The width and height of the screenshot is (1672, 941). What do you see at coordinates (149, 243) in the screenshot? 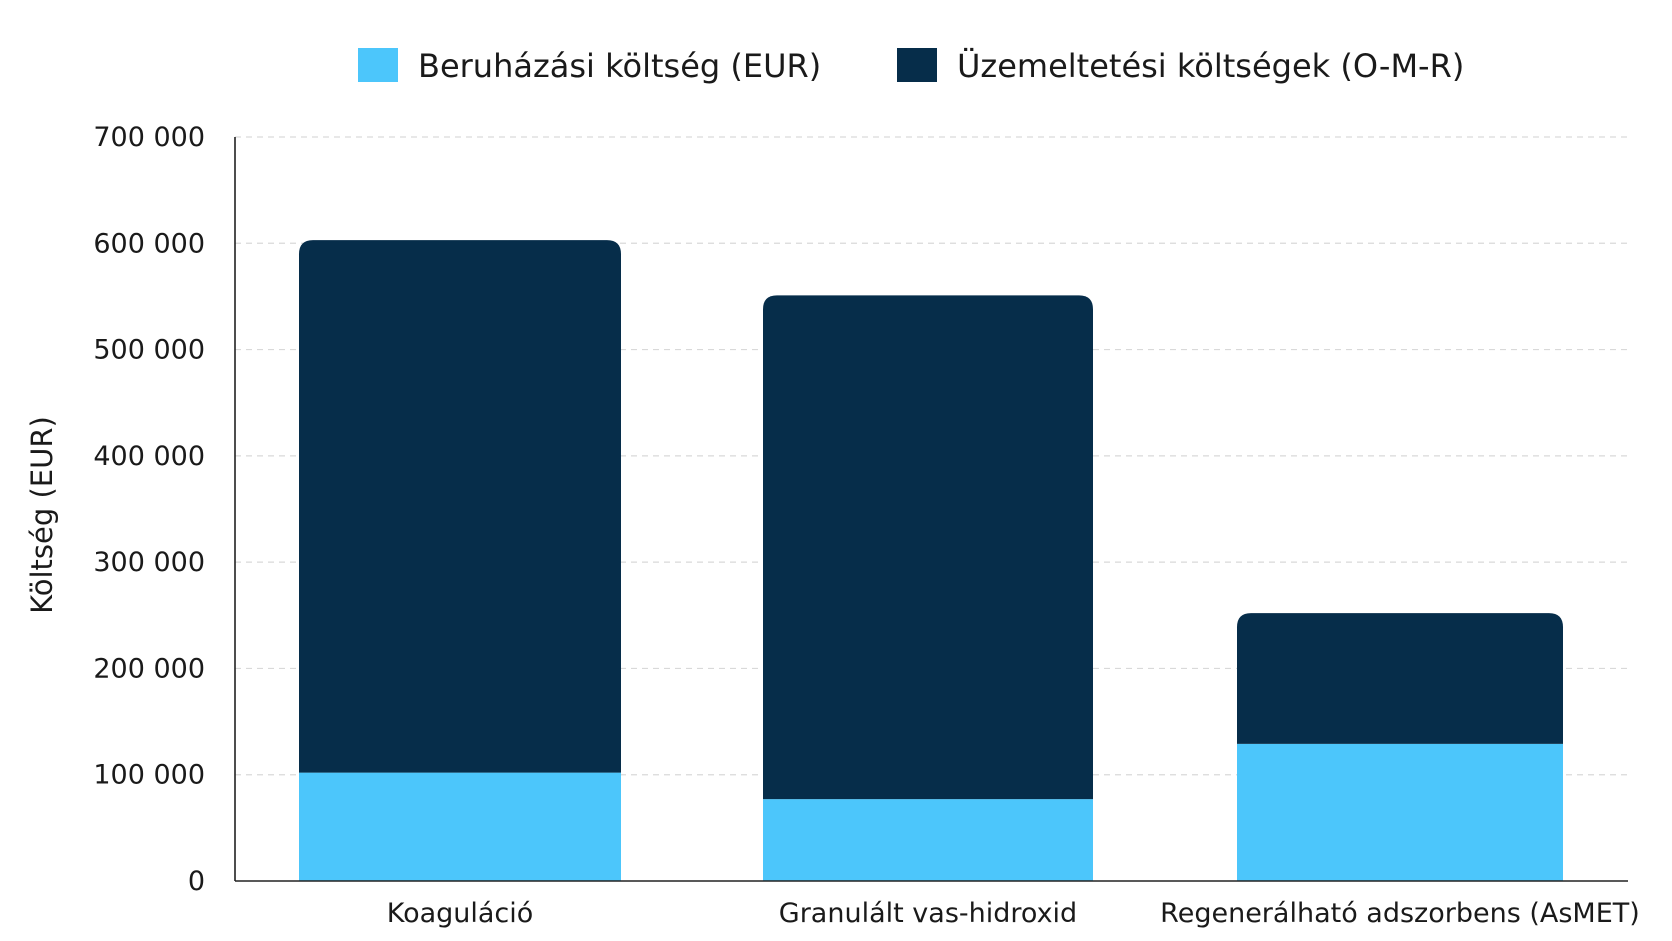
I see `y-tick-label: 600 000` at bounding box center [149, 243].